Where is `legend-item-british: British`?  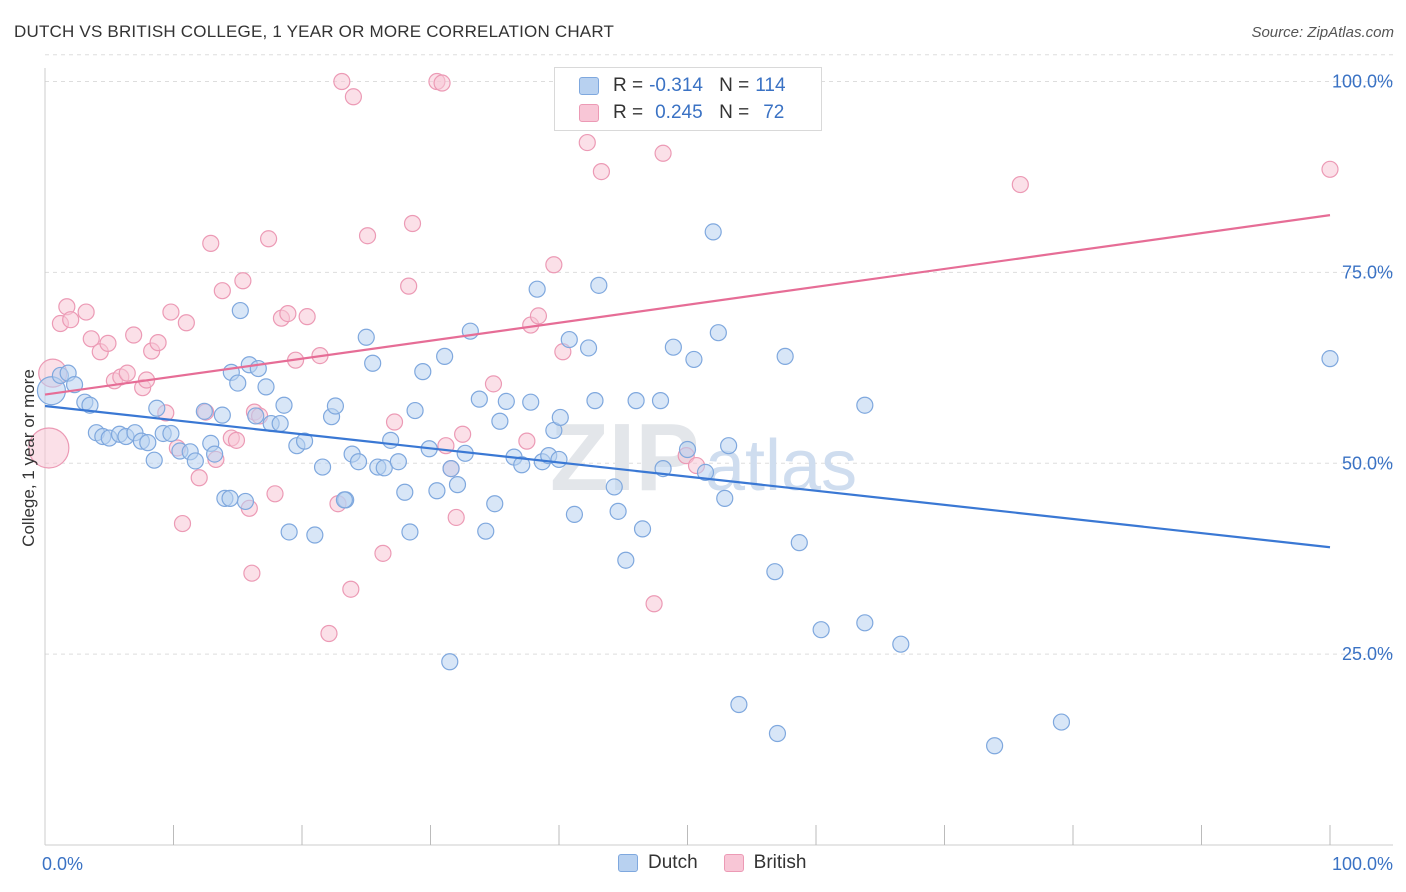
legend-item-british: British is located at coordinates (764, 863).